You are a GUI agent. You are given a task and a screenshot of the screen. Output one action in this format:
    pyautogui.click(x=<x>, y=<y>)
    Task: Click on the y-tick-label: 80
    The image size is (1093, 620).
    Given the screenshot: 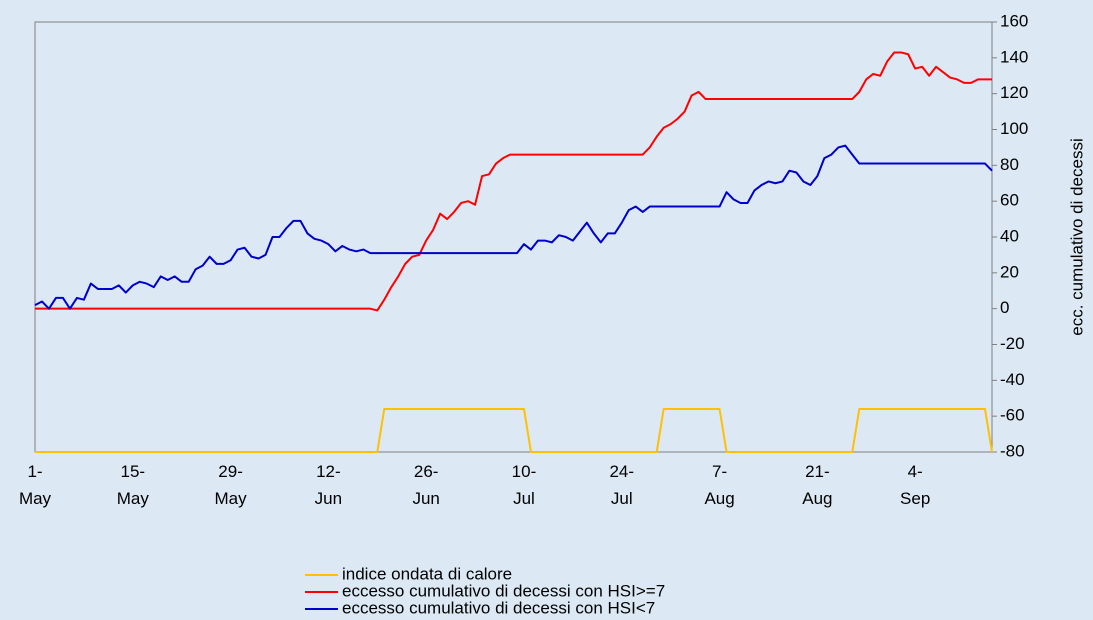 What is the action you would take?
    pyautogui.click(x=1009, y=164)
    